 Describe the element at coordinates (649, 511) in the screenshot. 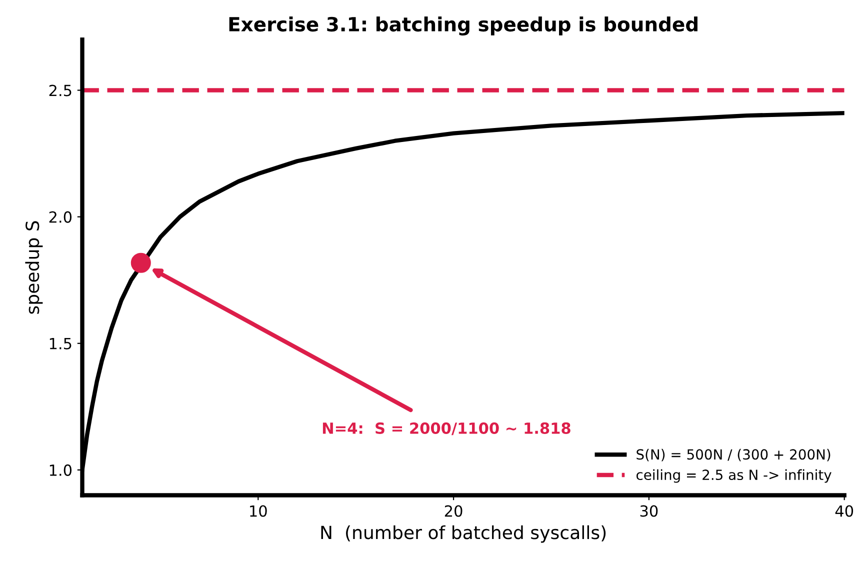

I see `x-tick-label: 30` at that location.